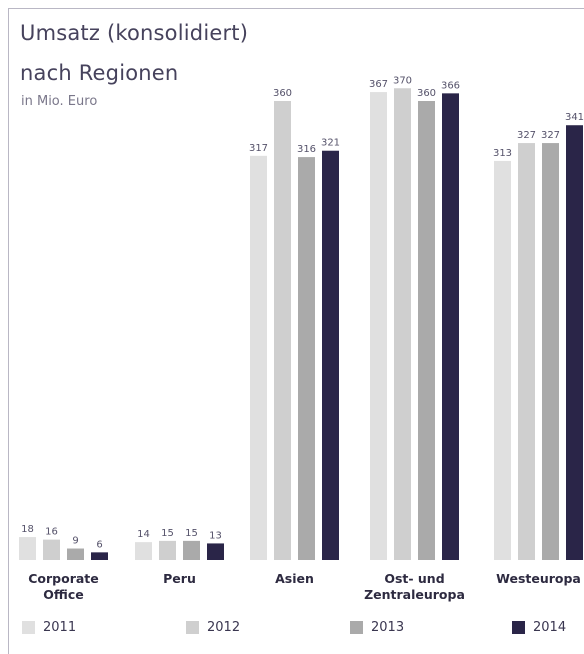  Describe the element at coordinates (224, 627) in the screenshot. I see `legend-label-2012: 2012` at that location.